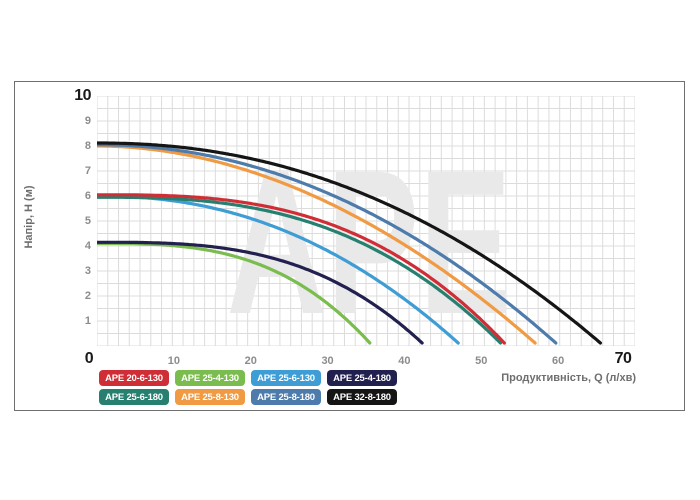  What do you see at coordinates (89, 358) in the screenshot?
I see `origin-label: 0` at bounding box center [89, 358].